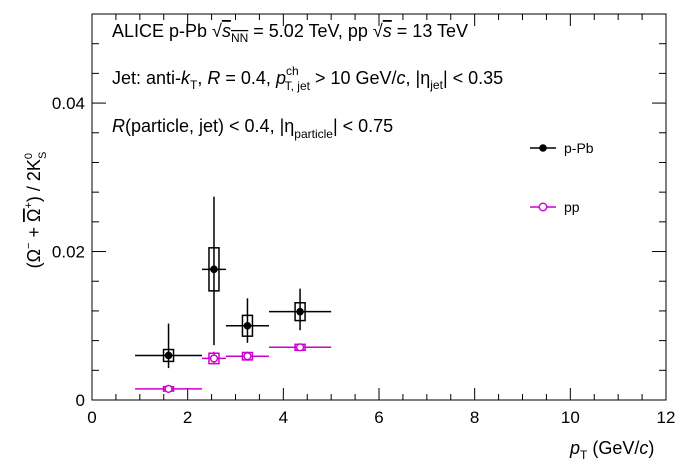 The image size is (696, 472). What do you see at coordinates (68, 103) in the screenshot?
I see `y-tick-label: 0.04` at bounding box center [68, 103].